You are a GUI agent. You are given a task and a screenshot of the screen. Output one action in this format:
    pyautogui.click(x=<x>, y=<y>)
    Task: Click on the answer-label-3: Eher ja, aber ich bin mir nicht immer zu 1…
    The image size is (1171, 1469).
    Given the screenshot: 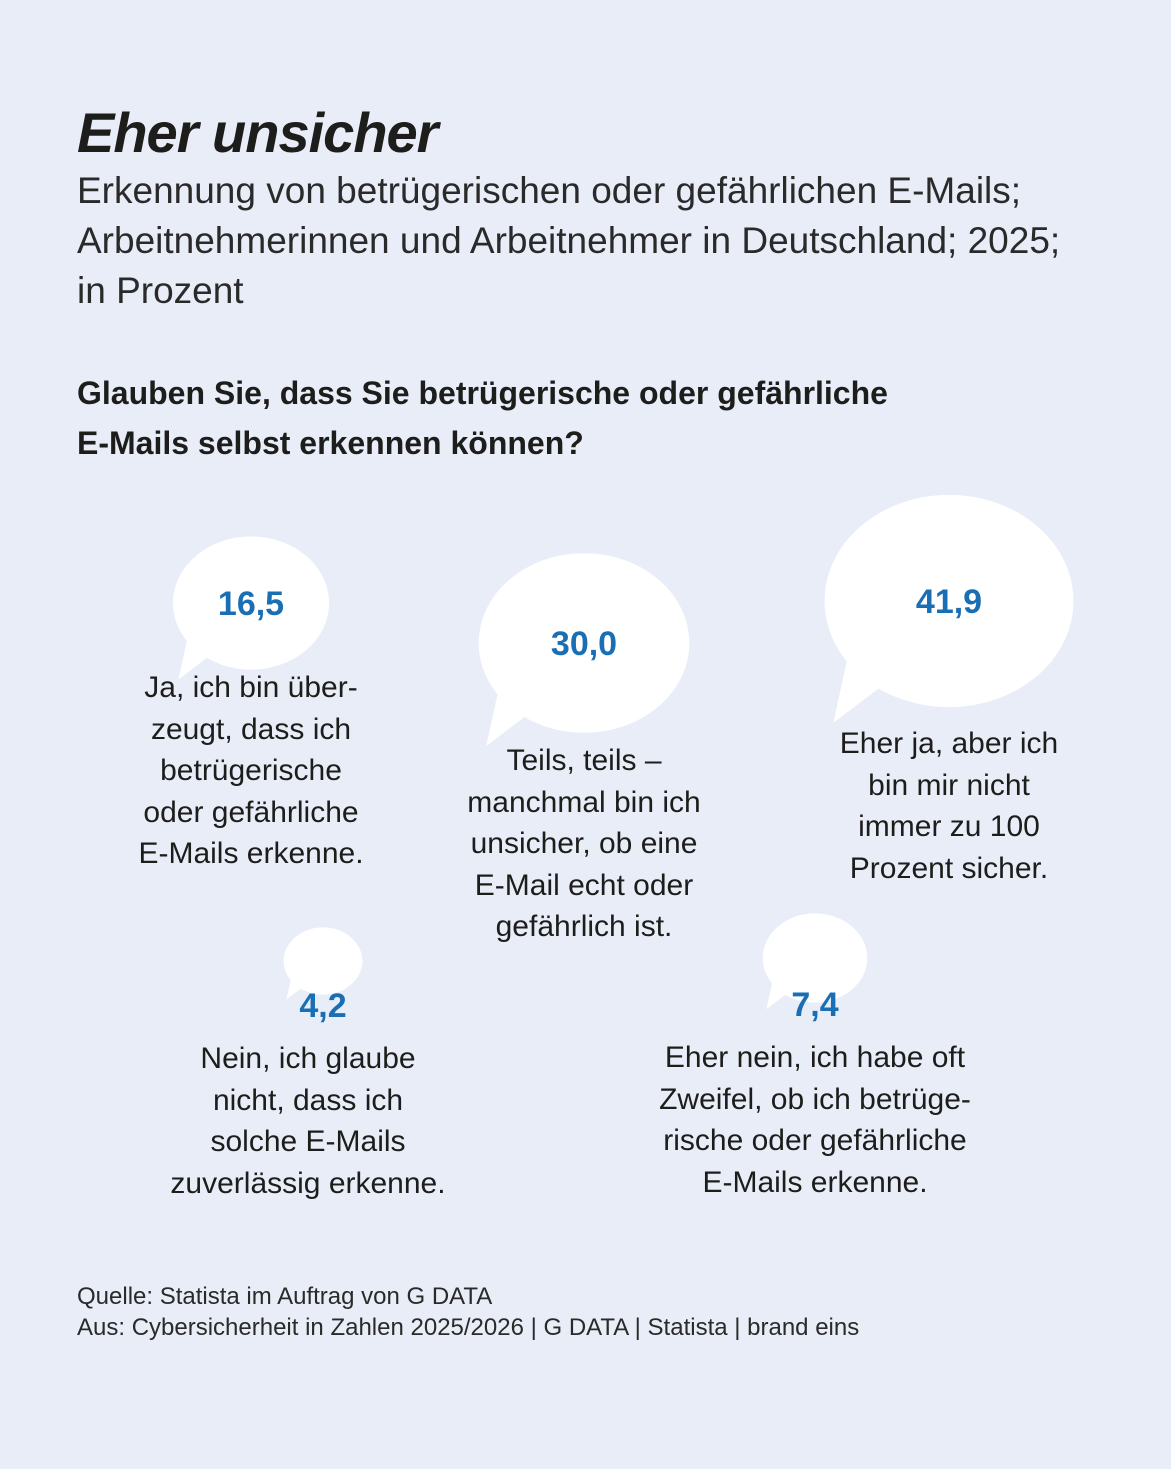 What is the action you would take?
    pyautogui.click(x=949, y=806)
    